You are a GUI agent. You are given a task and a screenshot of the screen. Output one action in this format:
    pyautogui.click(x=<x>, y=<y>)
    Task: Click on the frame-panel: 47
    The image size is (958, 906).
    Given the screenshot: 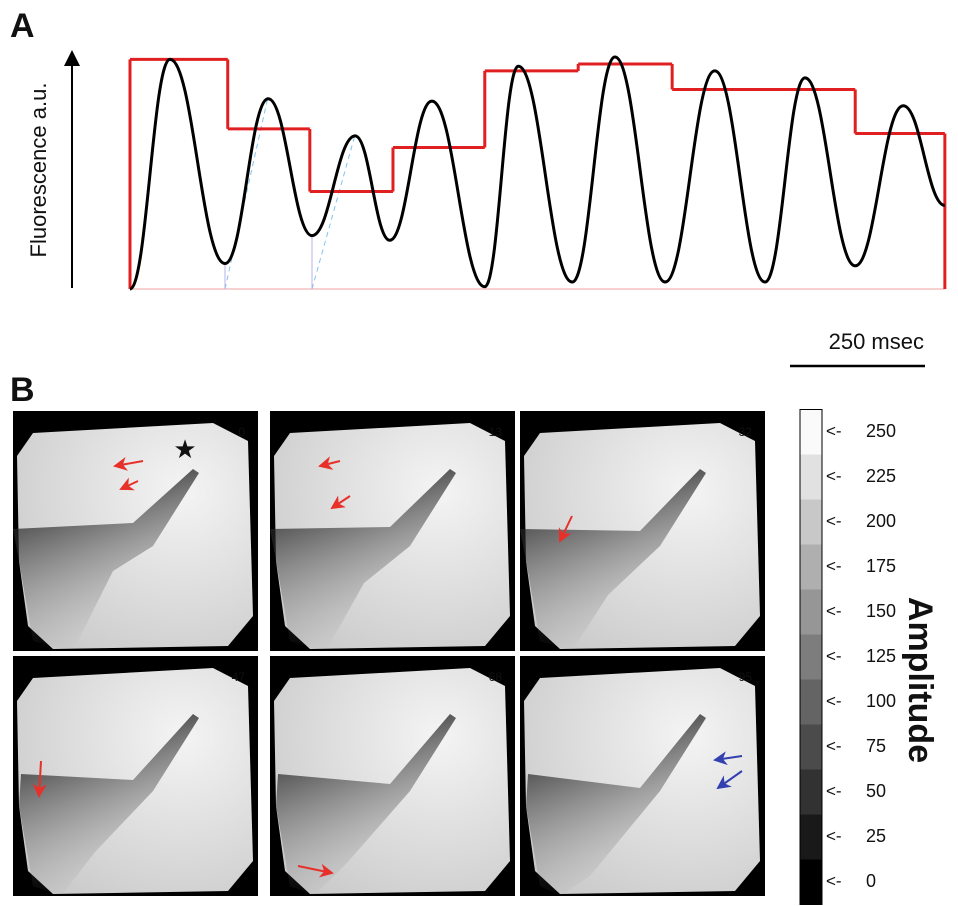 What is the action you would take?
    pyautogui.click(x=135, y=776)
    